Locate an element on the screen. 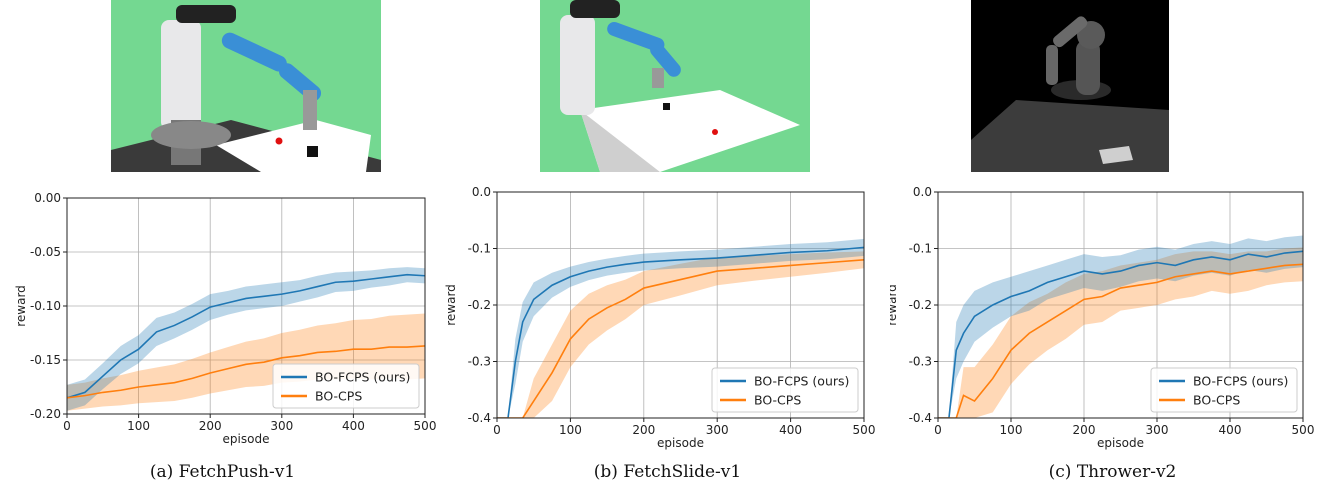 The width and height of the screenshot is (1335, 496). y-tick-label: -0.20 is located at coordinates (45, 414).